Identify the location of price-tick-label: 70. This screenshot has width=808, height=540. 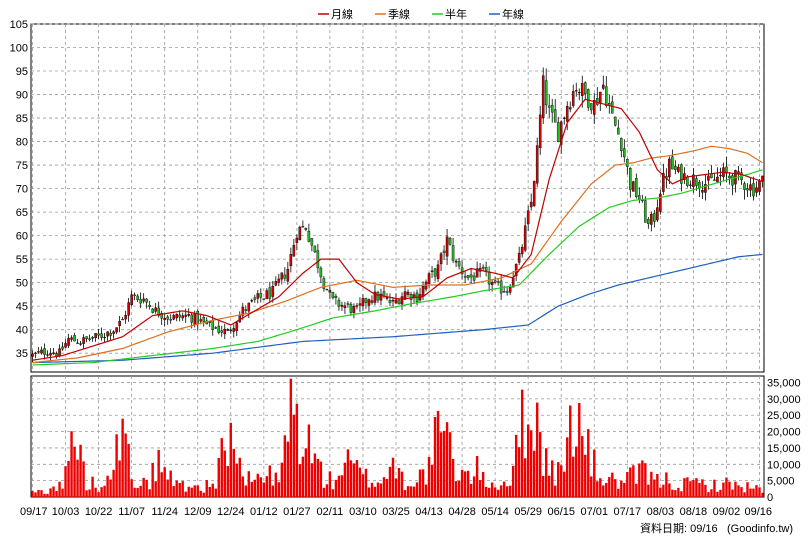
(22, 190).